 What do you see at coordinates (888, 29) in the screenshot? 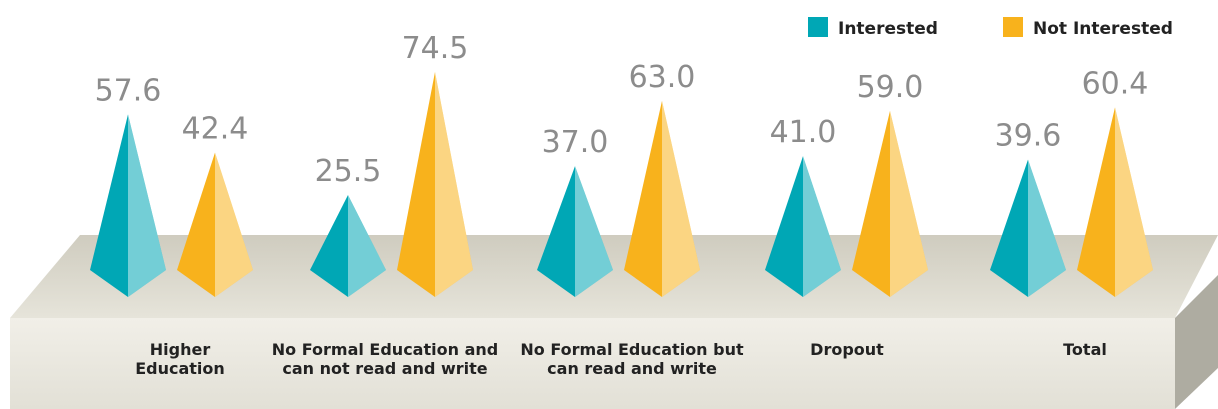
I see `legend-label: Interested` at bounding box center [888, 29].